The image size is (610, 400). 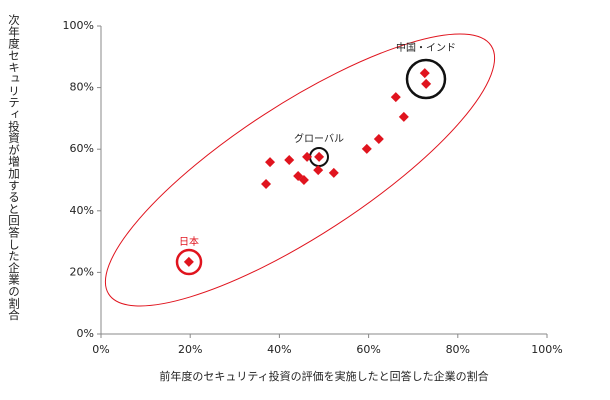 I want to click on x-tick-label: 100%, so click(x=546, y=349).